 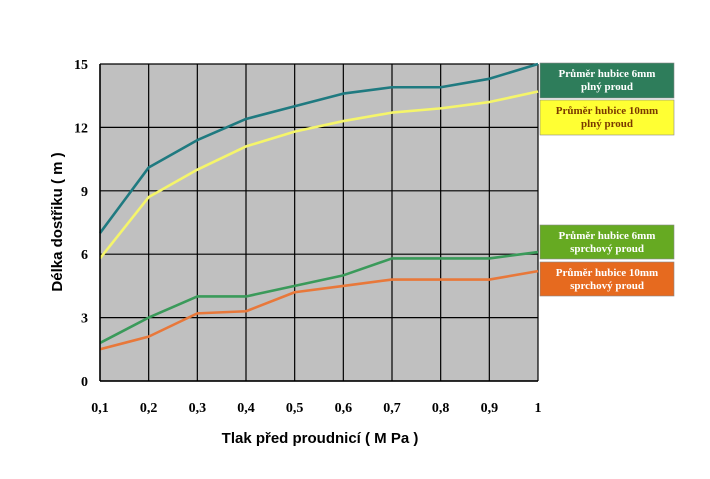 I want to click on x-tick-label: 0,3, so click(x=198, y=408).